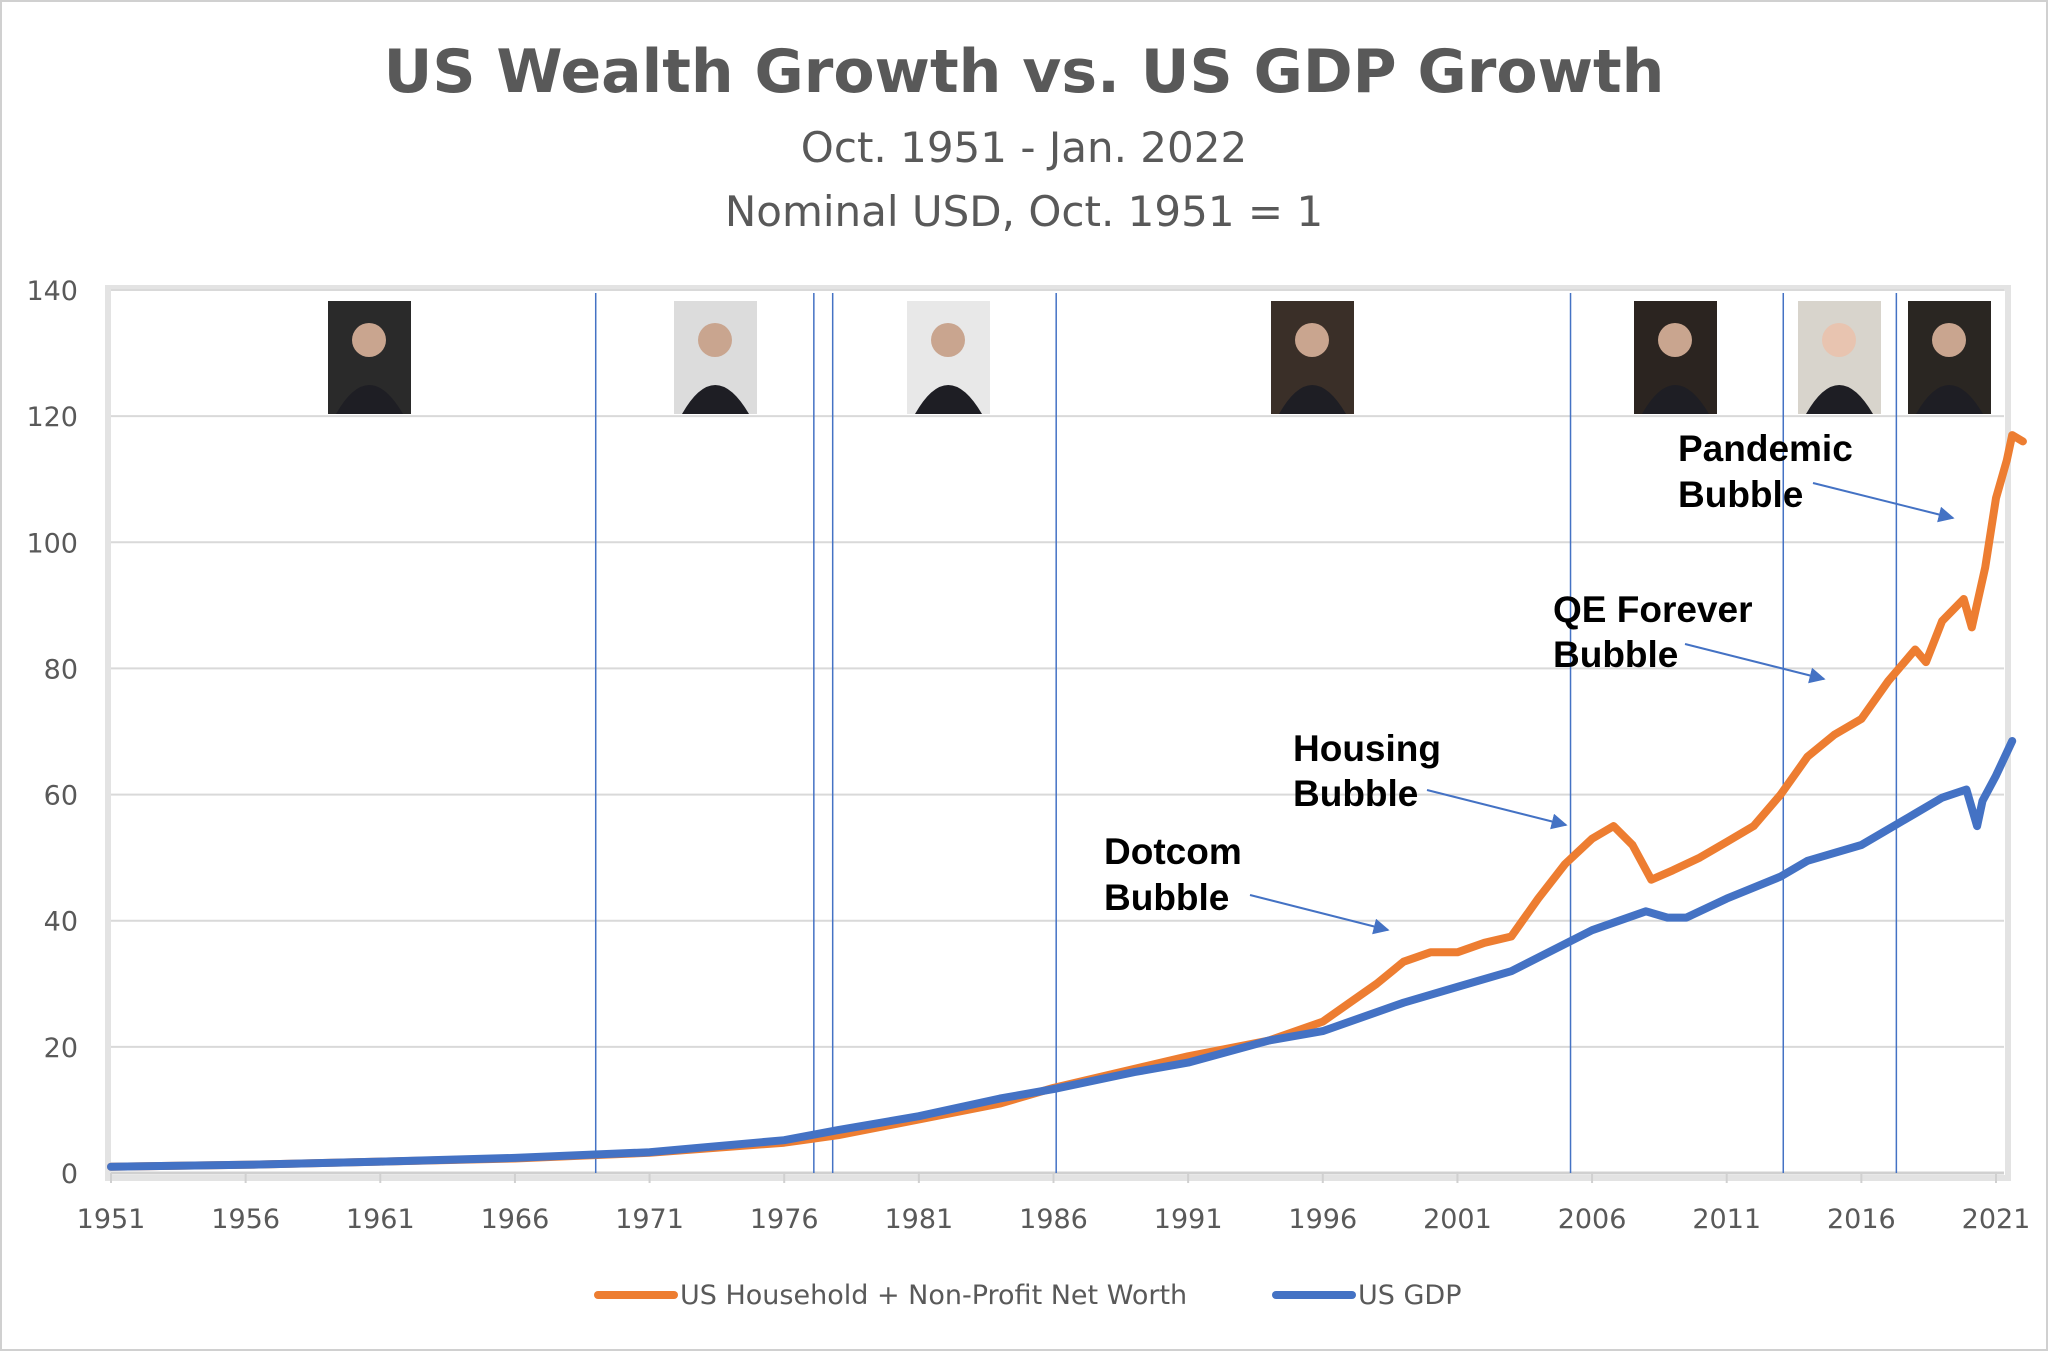 The image size is (2048, 1351). What do you see at coordinates (245, 1219) in the screenshot?
I see `x-tick-label: 1956` at bounding box center [245, 1219].